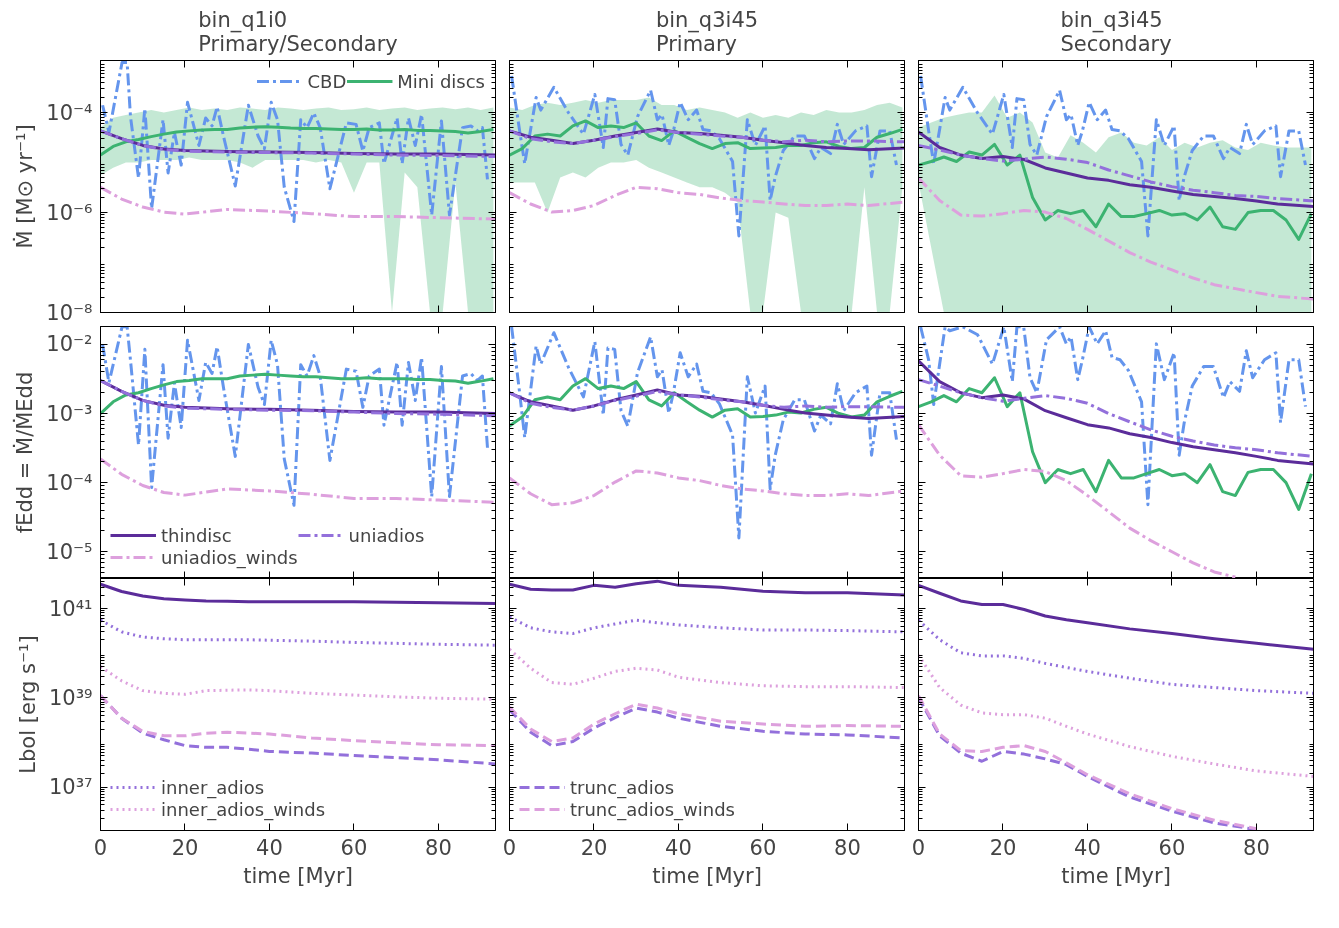 This screenshot has width=1339, height=928. Describe the element at coordinates (327, 81) in the screenshot. I see `legend-label: CBD` at that location.